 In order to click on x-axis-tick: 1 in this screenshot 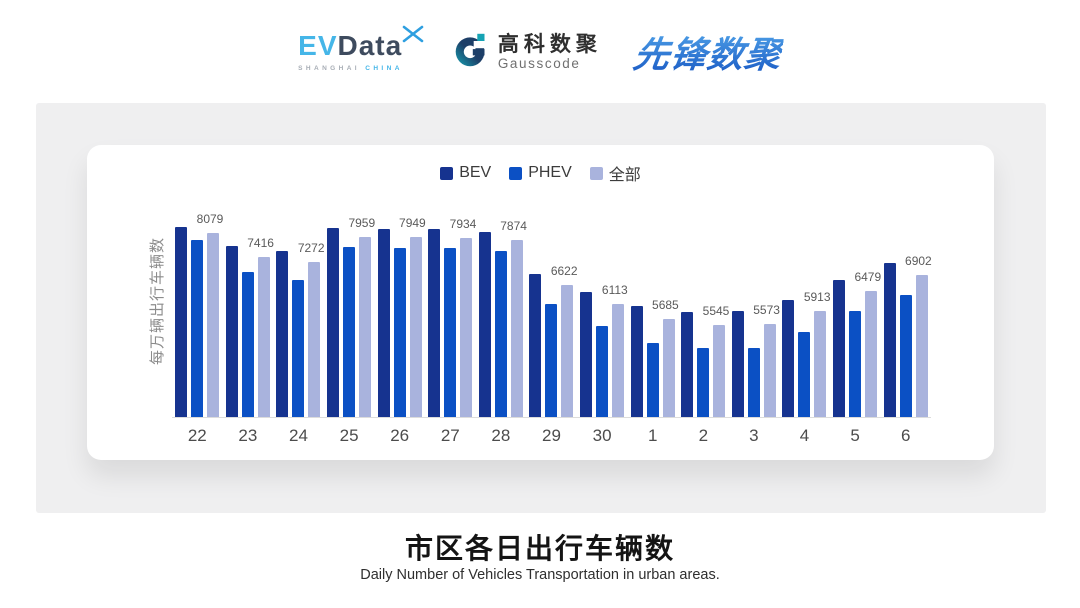, I will do `click(652, 435)`.